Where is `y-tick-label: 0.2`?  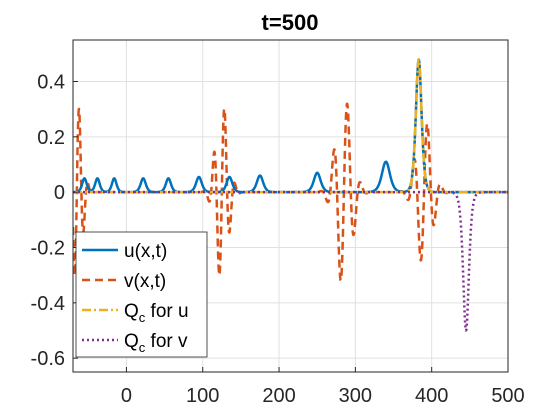 y-tick-label: 0.2 is located at coordinates (51, 138).